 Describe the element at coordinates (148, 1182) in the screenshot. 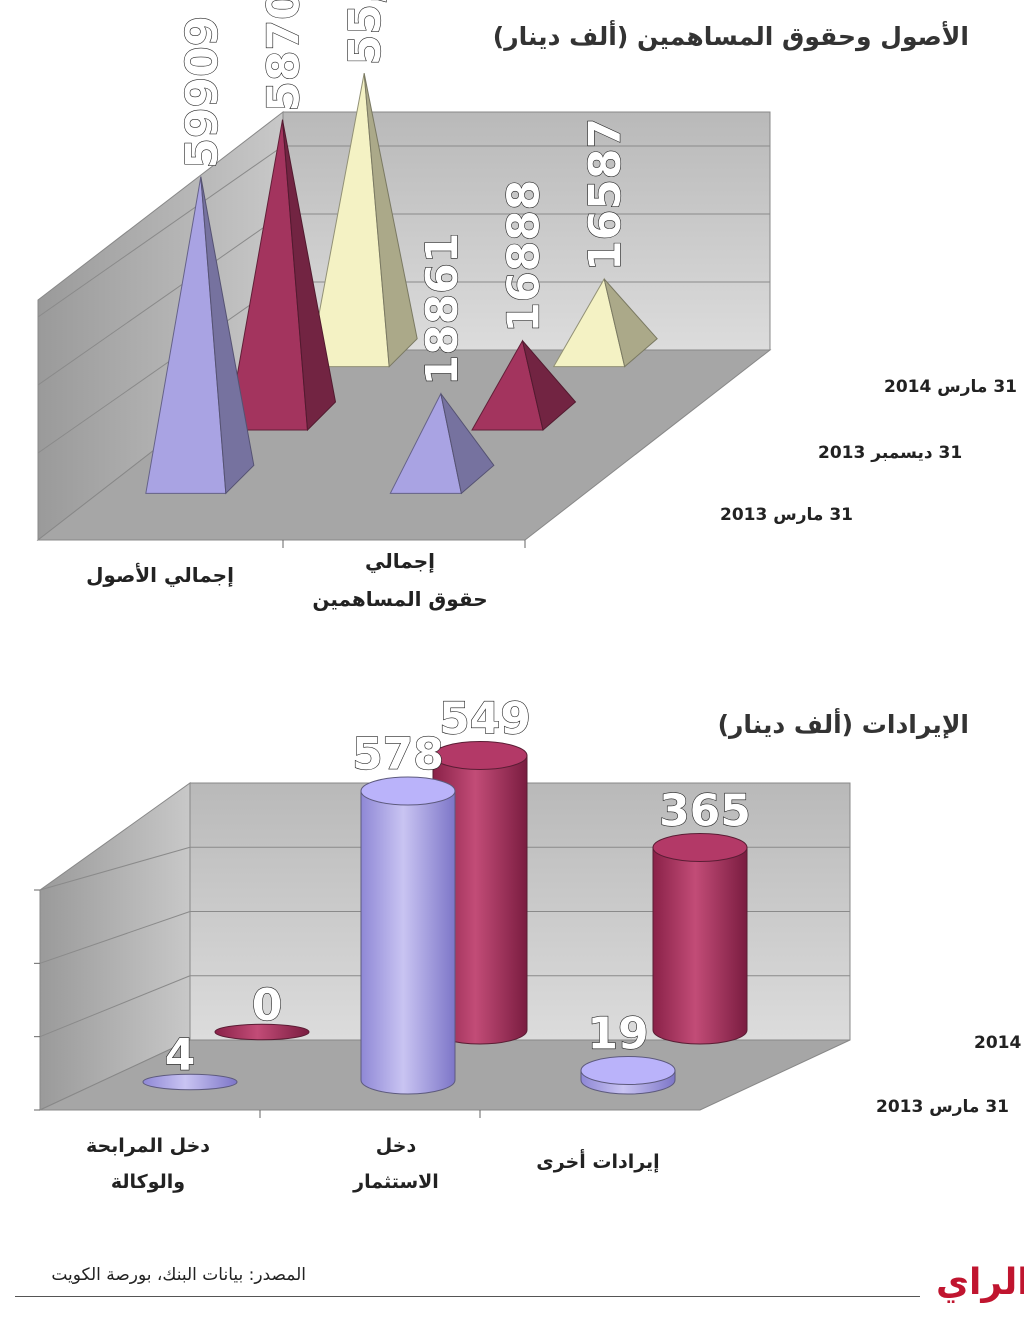

I see `category-label: والوكالة` at that location.